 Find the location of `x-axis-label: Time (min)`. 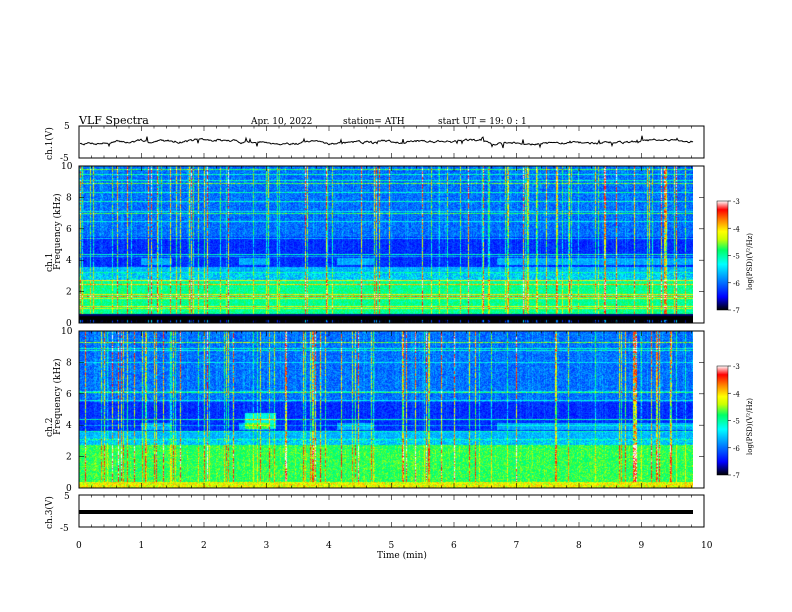

x-axis-label: Time (min) is located at coordinates (402, 555).